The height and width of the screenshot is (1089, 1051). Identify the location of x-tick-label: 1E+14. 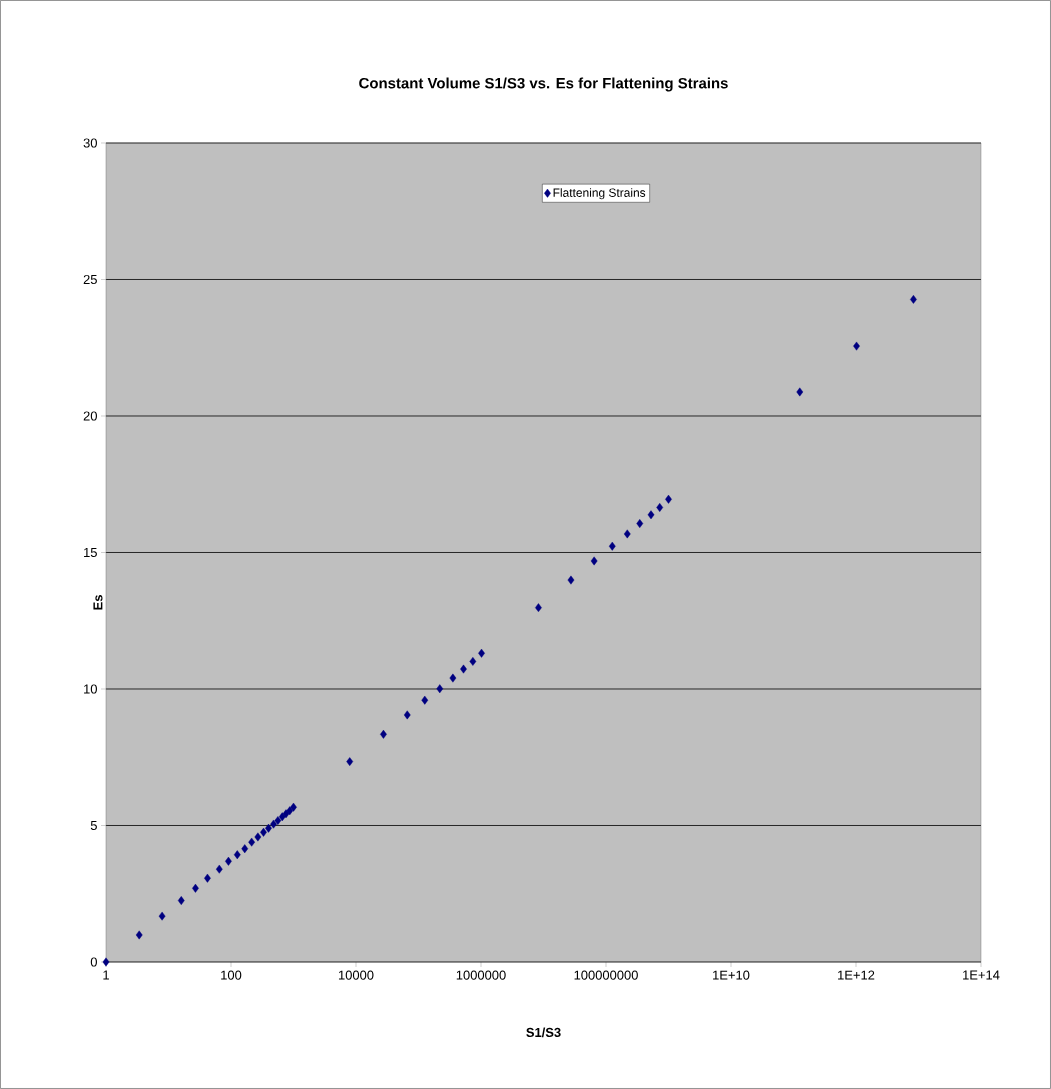
(981, 975).